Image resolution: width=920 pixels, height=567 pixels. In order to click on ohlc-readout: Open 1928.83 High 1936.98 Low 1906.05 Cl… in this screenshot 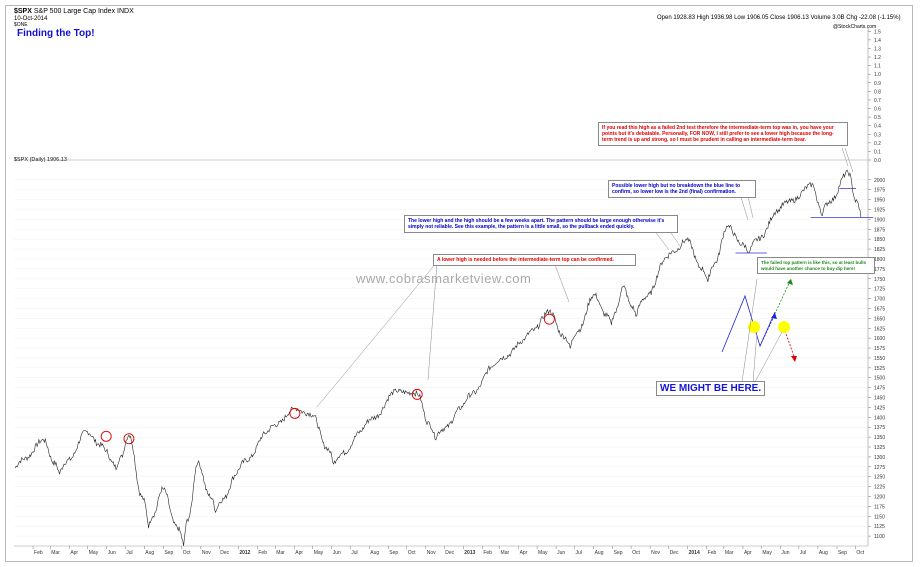, I will do `click(779, 18)`.